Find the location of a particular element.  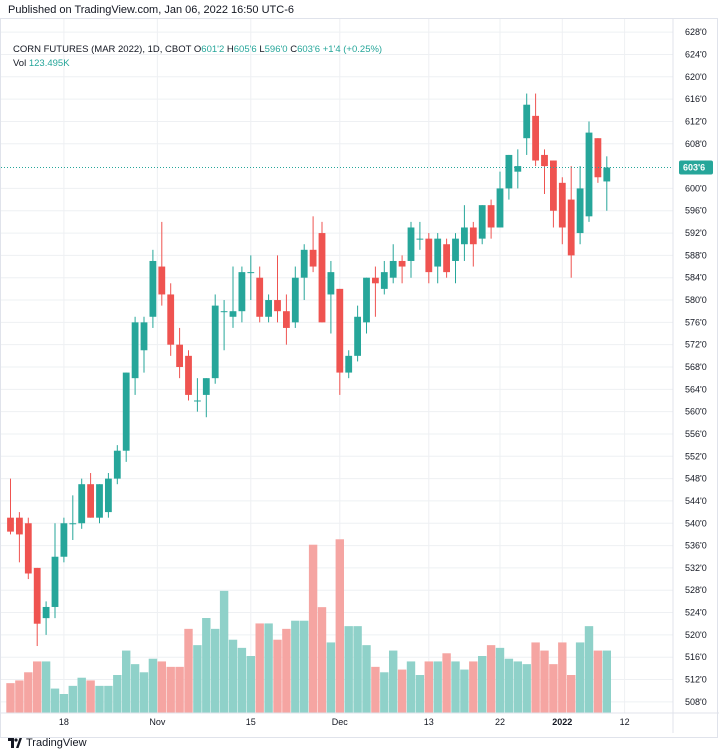

y-tick-label: 584'0 is located at coordinates (696, 278).